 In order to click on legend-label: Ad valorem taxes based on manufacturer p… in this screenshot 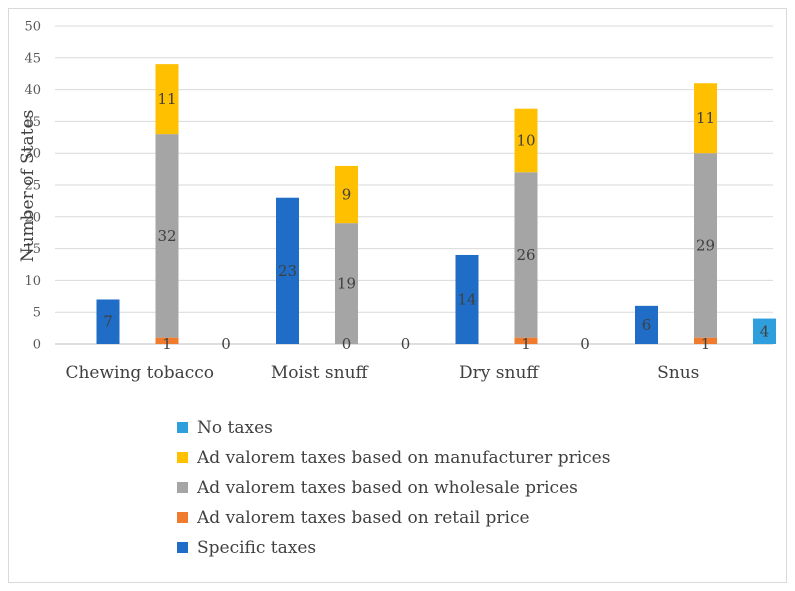, I will do `click(403, 458)`.